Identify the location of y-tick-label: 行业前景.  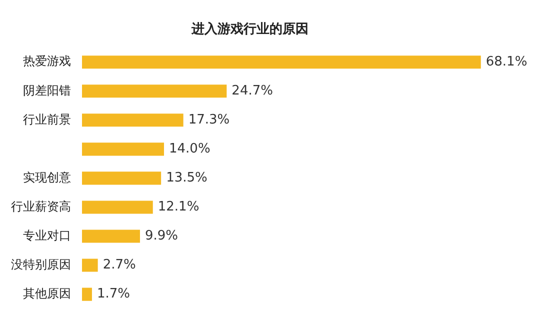
(47, 119).